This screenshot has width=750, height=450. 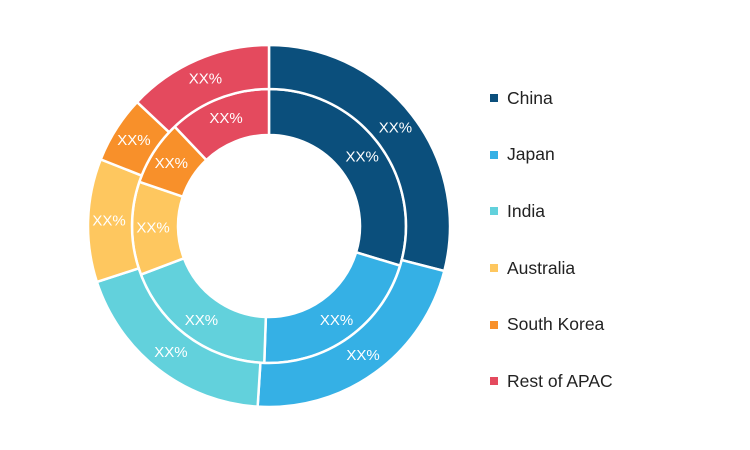 I want to click on outer-label-japan: XX%, so click(x=362, y=355).